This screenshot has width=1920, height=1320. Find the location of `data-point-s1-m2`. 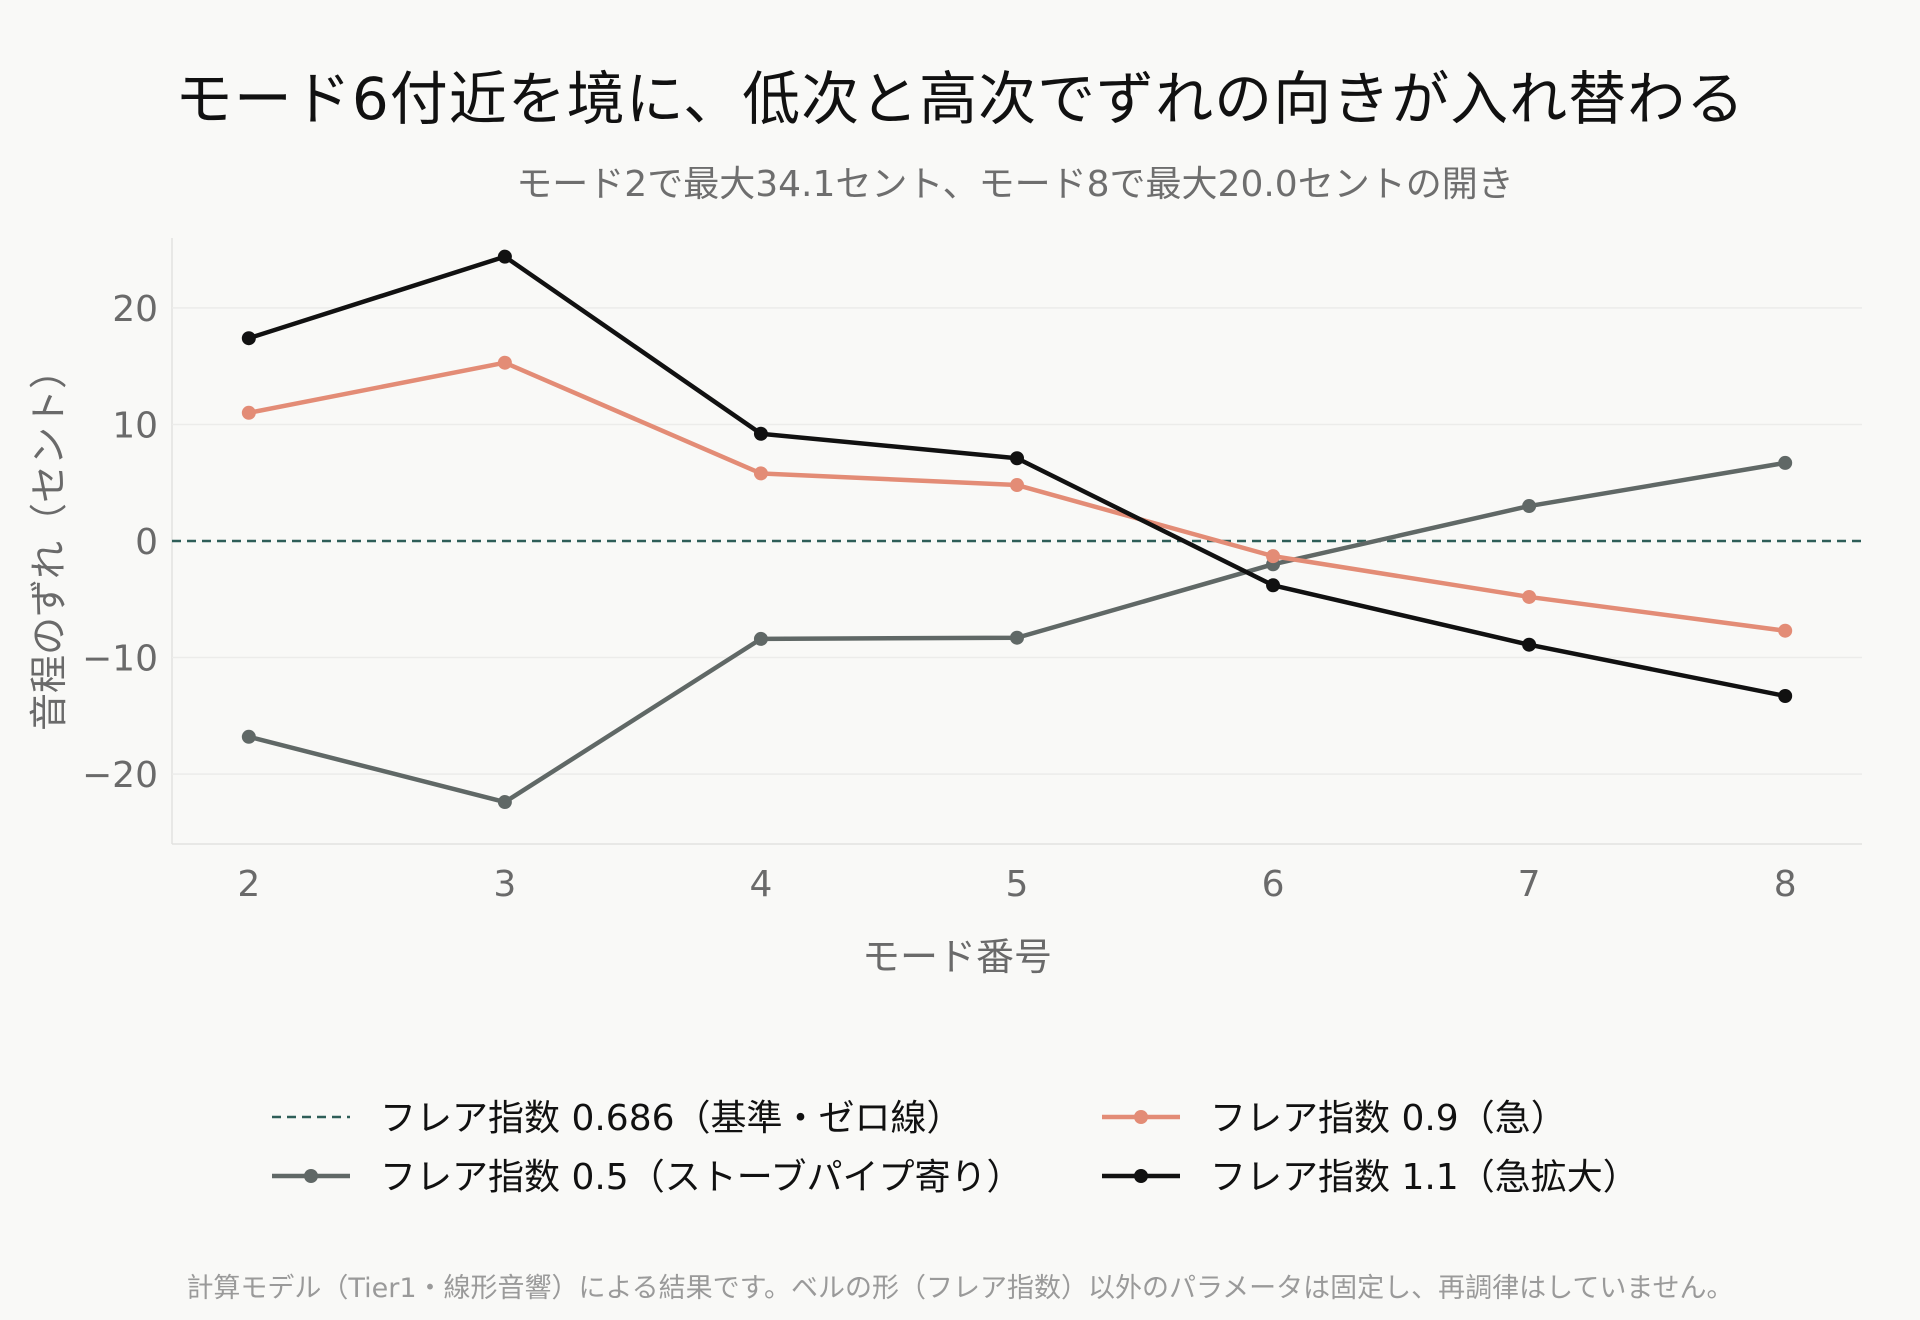

data-point-s1-m2 is located at coordinates (248, 736).